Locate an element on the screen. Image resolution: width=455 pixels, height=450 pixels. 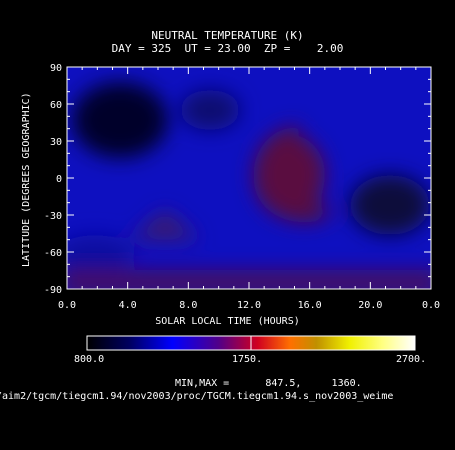
min-value: 847.5, is located at coordinates (283, 383).